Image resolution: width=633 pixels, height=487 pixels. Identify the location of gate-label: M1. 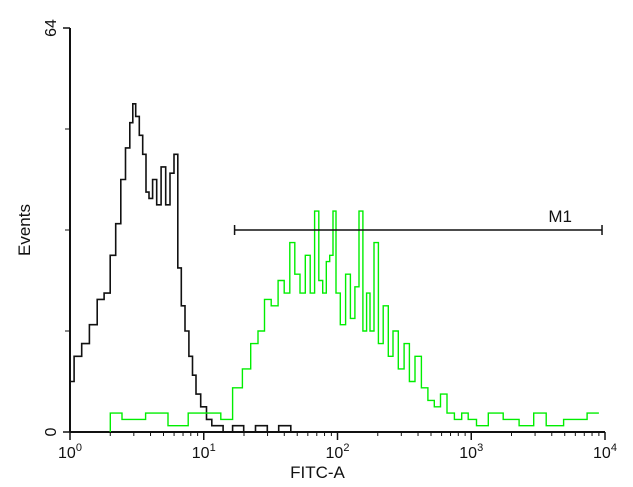
(560, 216).